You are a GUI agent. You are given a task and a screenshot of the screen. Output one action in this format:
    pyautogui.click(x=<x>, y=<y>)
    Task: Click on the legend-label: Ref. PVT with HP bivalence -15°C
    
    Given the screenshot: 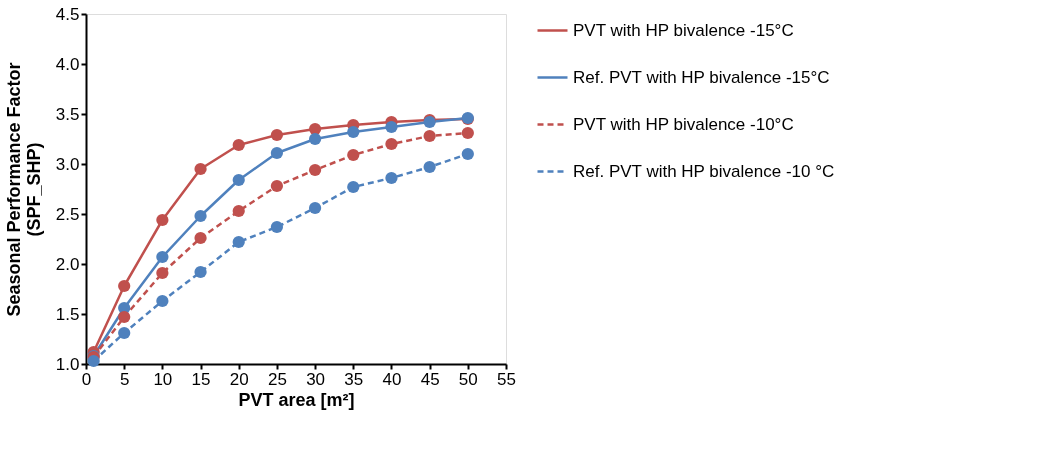 What is the action you would take?
    pyautogui.click(x=701, y=77)
    